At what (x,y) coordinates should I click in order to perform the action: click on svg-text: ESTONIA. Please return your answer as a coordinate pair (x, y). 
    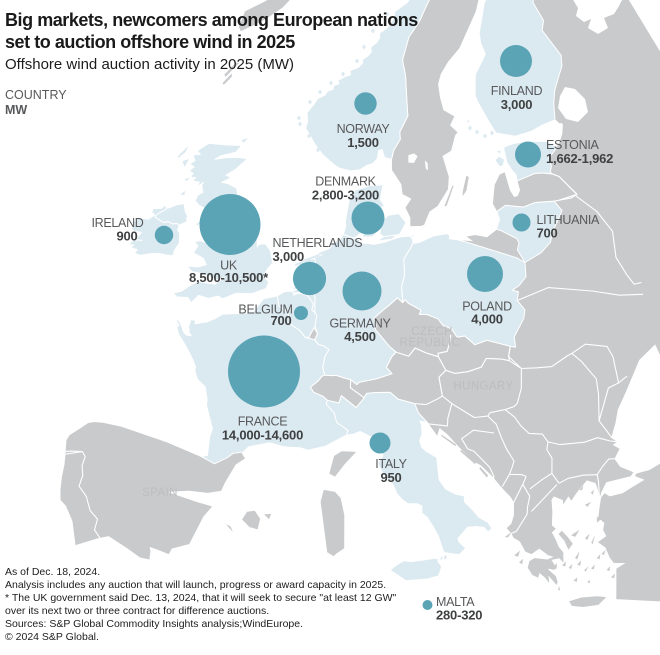
    Looking at the image, I should click on (573, 145).